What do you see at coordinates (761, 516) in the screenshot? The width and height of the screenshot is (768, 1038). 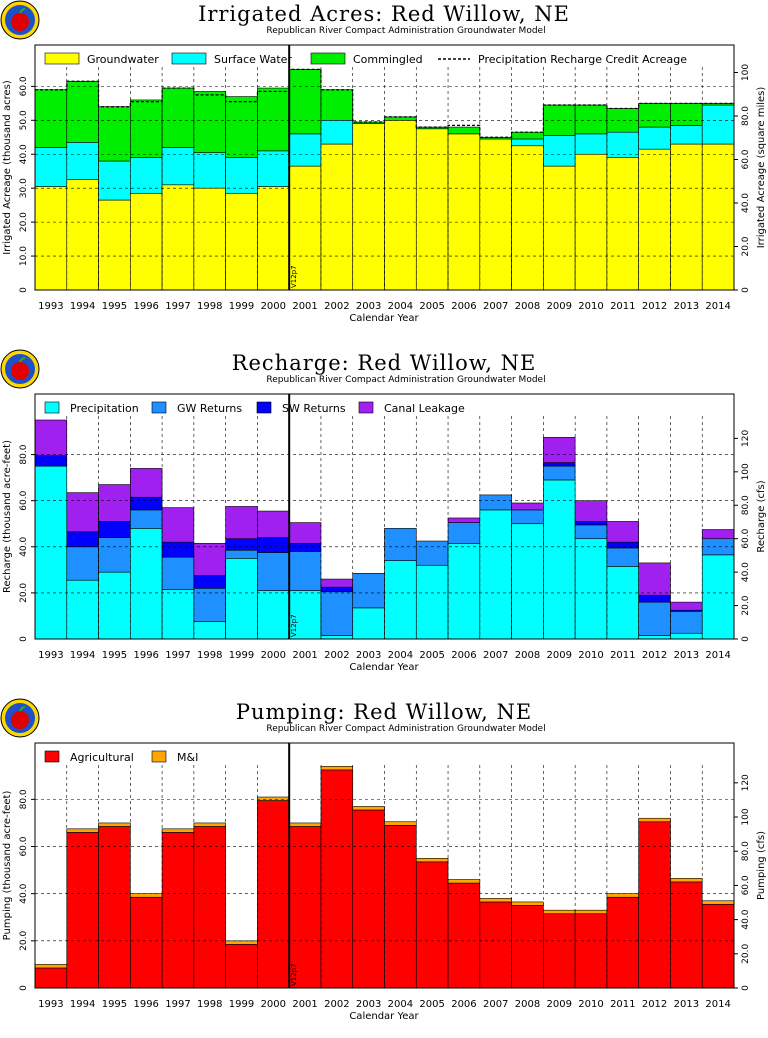 I see `y2-axis-label: Recharge (cfs)` at bounding box center [761, 516].